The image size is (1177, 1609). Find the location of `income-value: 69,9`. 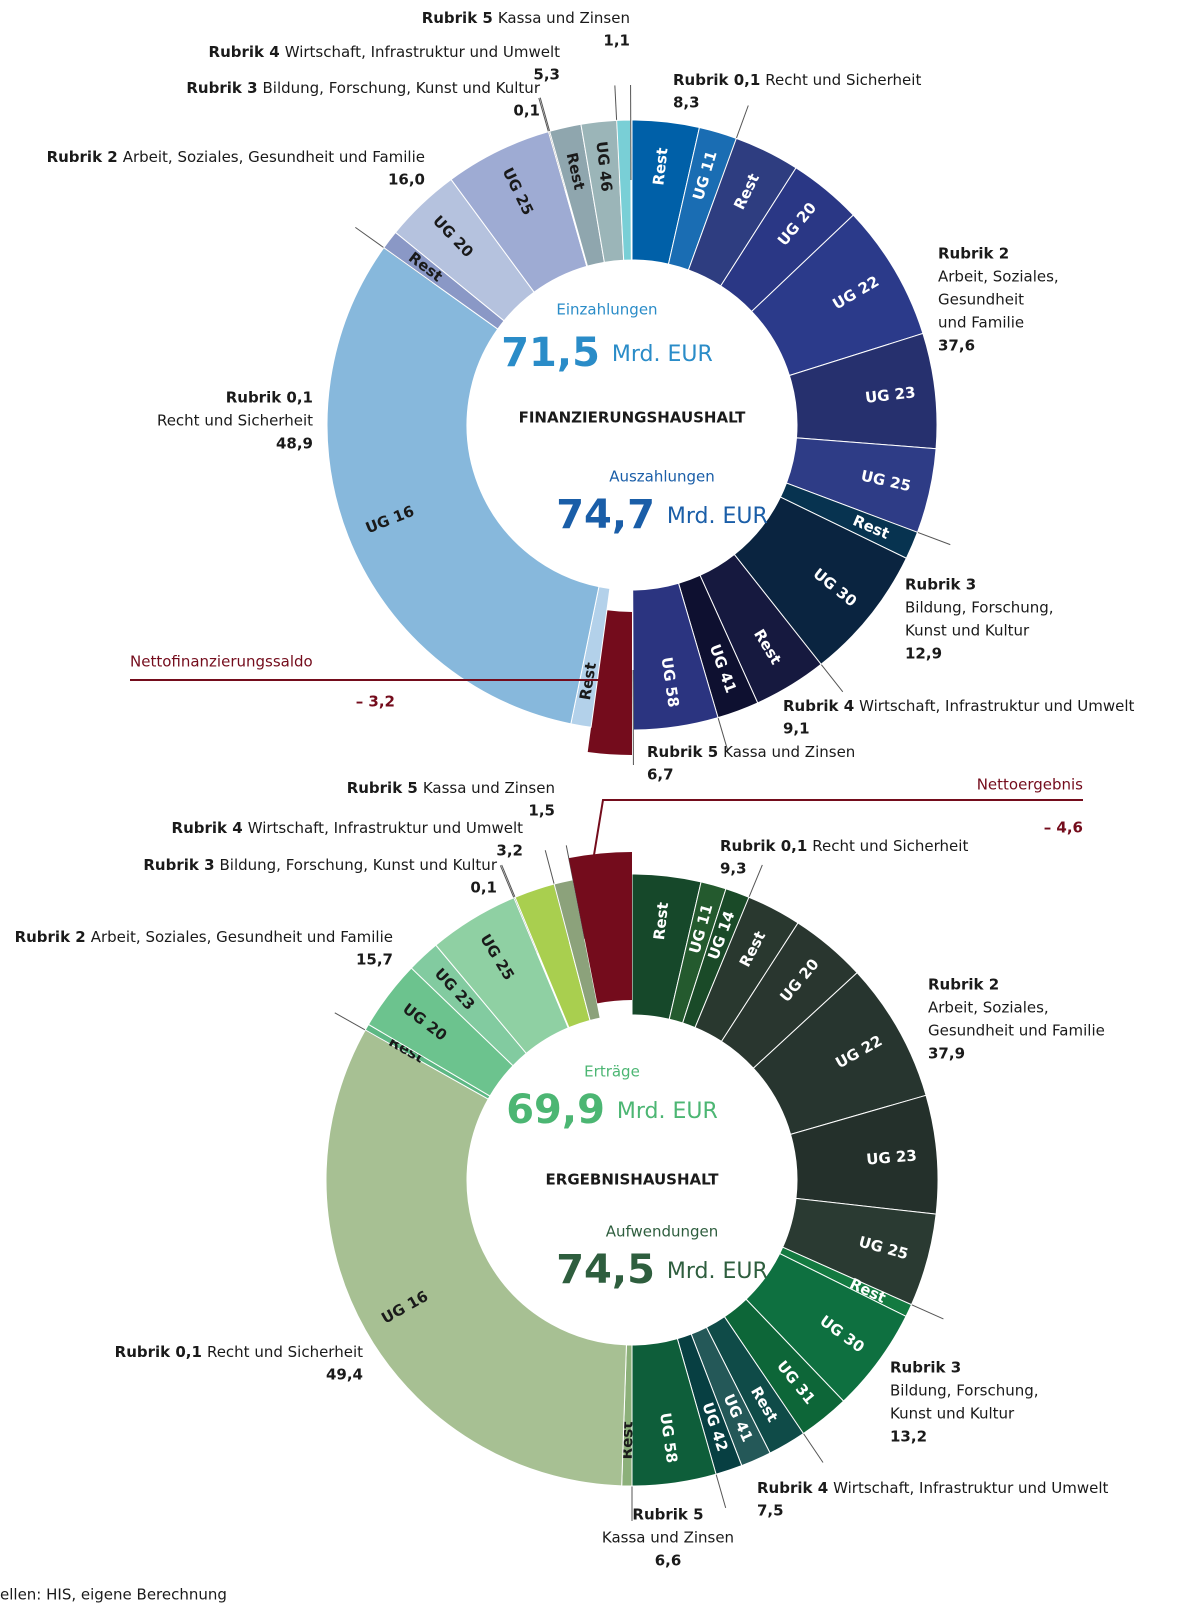

income-value: 69,9 is located at coordinates (555, 1110).